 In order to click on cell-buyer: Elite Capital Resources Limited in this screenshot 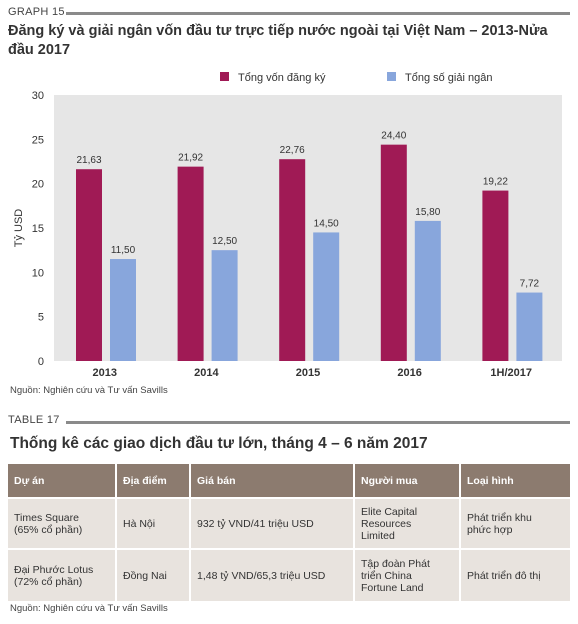, I will do `click(407, 523)`.